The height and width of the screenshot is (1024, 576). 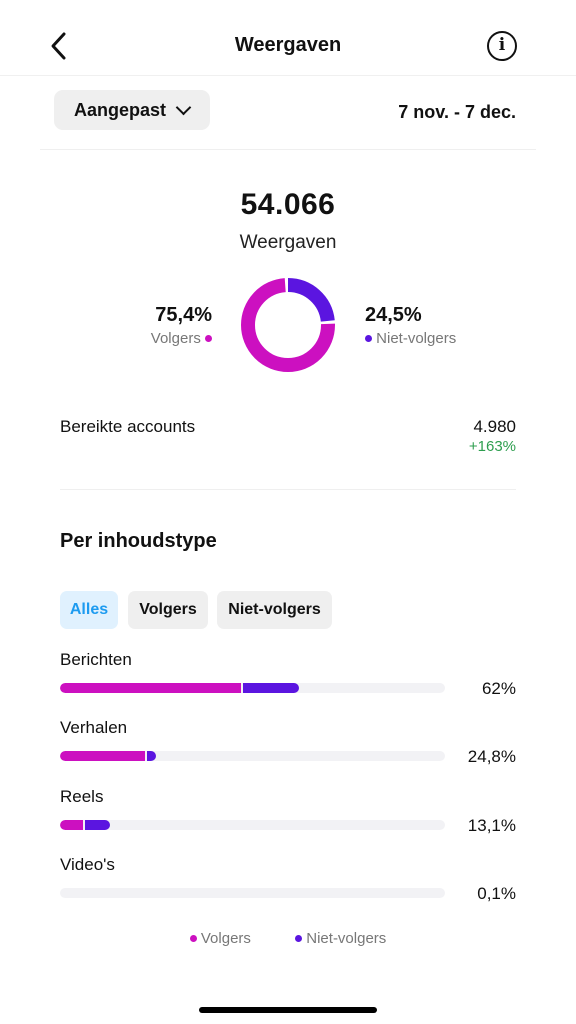 I want to click on nonfollowers-label: Niet-volgers, so click(x=416, y=338).